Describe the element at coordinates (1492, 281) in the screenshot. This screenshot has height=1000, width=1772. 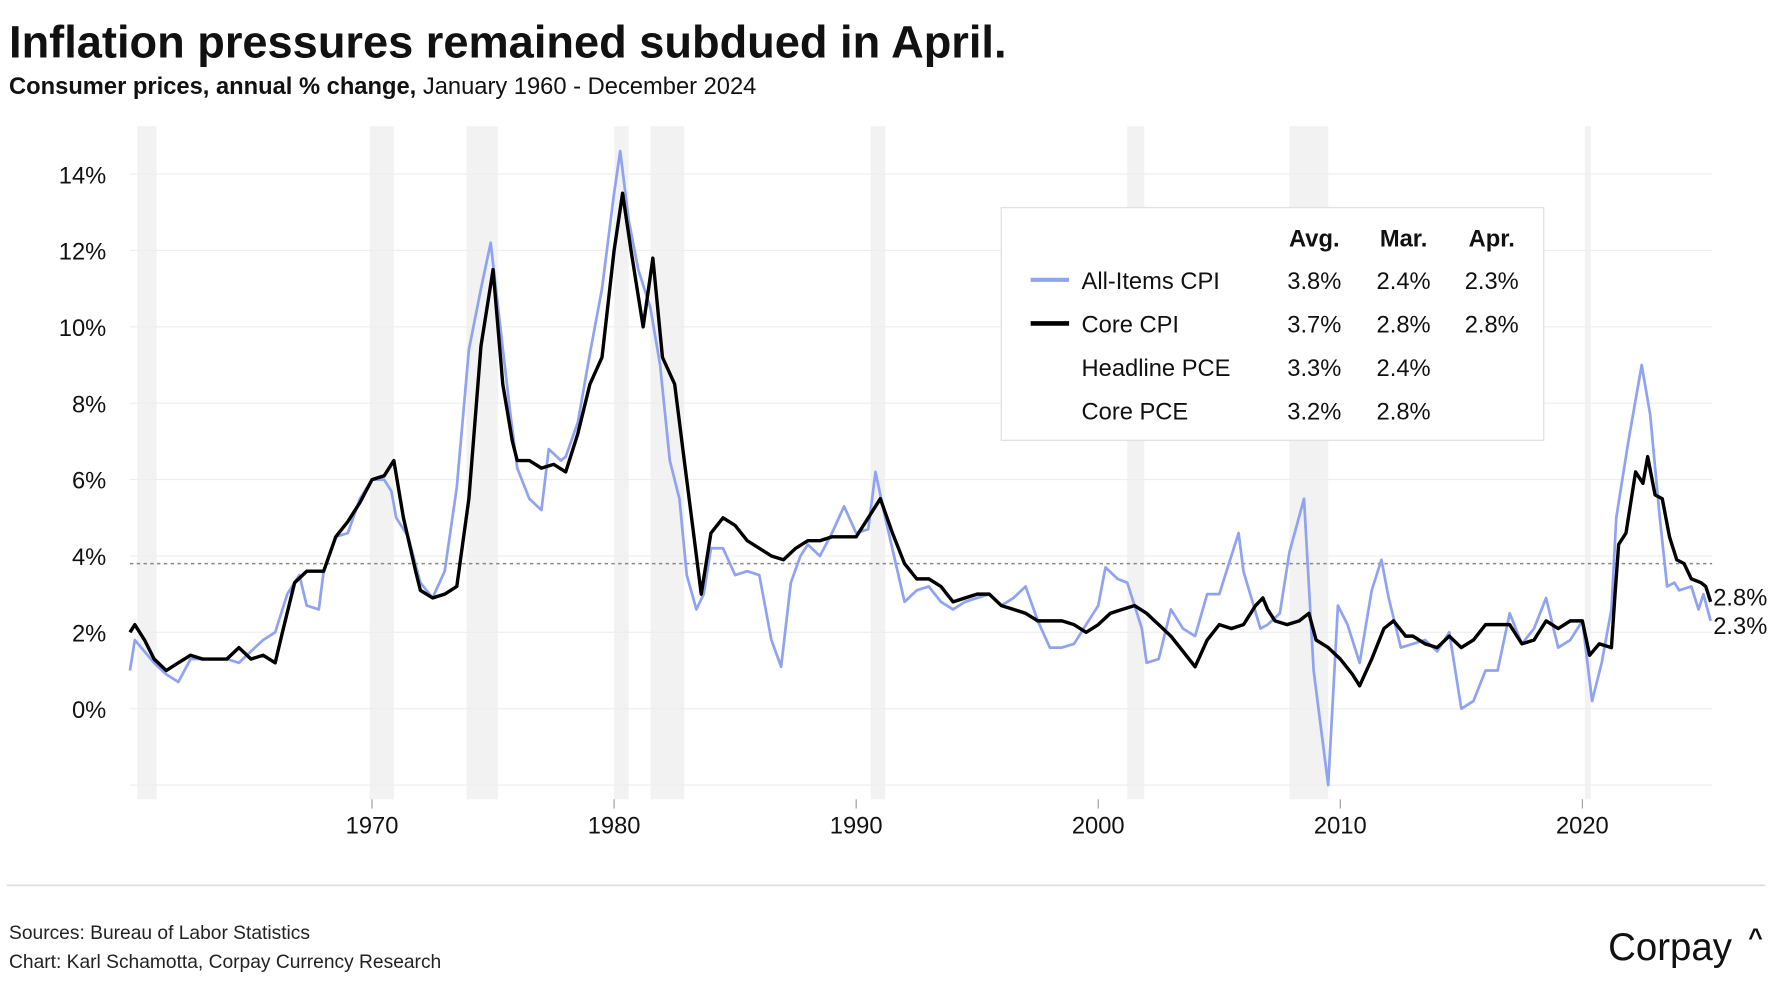
I see `legend-apr: 2.3%` at that location.